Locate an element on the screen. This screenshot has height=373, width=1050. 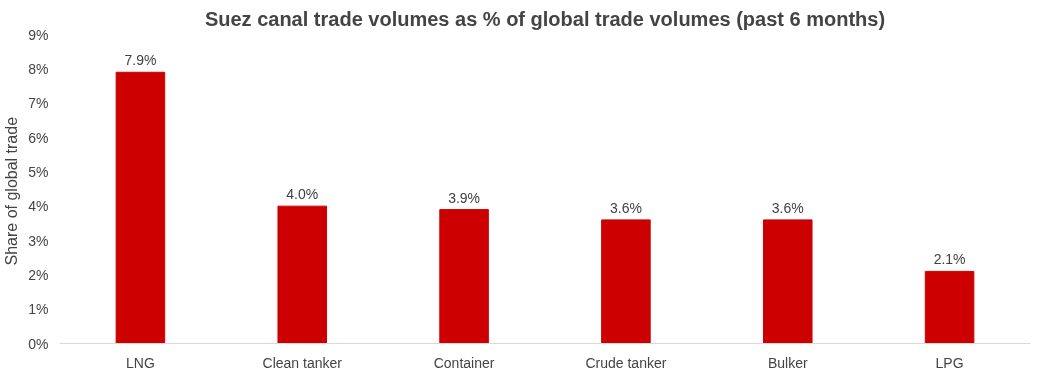
data-label: 7.9% is located at coordinates (140, 60).